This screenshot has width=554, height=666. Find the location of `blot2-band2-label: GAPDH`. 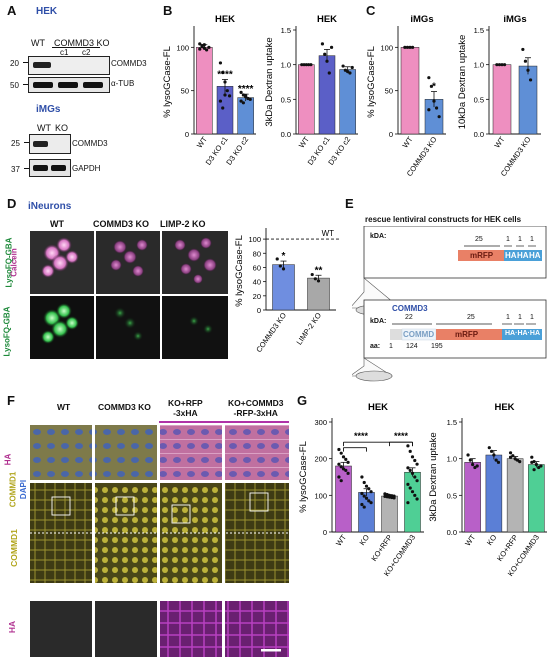

blot2-band2-label: GAPDH is located at coordinates (86, 168).